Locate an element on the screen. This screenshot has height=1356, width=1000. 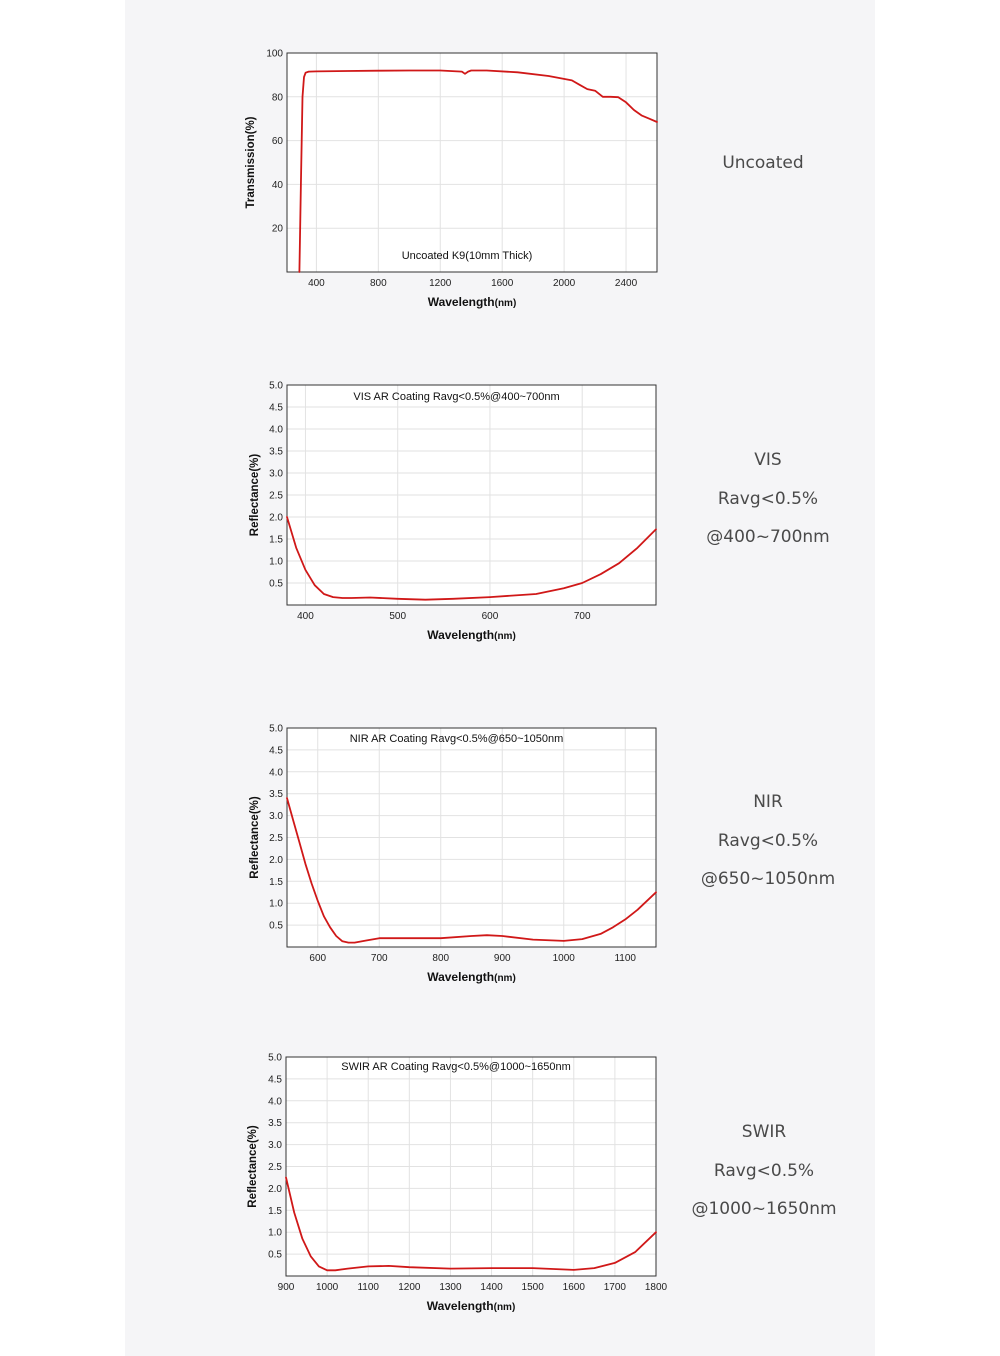
x-tick-label: 1800 is located at coordinates (656, 1287).